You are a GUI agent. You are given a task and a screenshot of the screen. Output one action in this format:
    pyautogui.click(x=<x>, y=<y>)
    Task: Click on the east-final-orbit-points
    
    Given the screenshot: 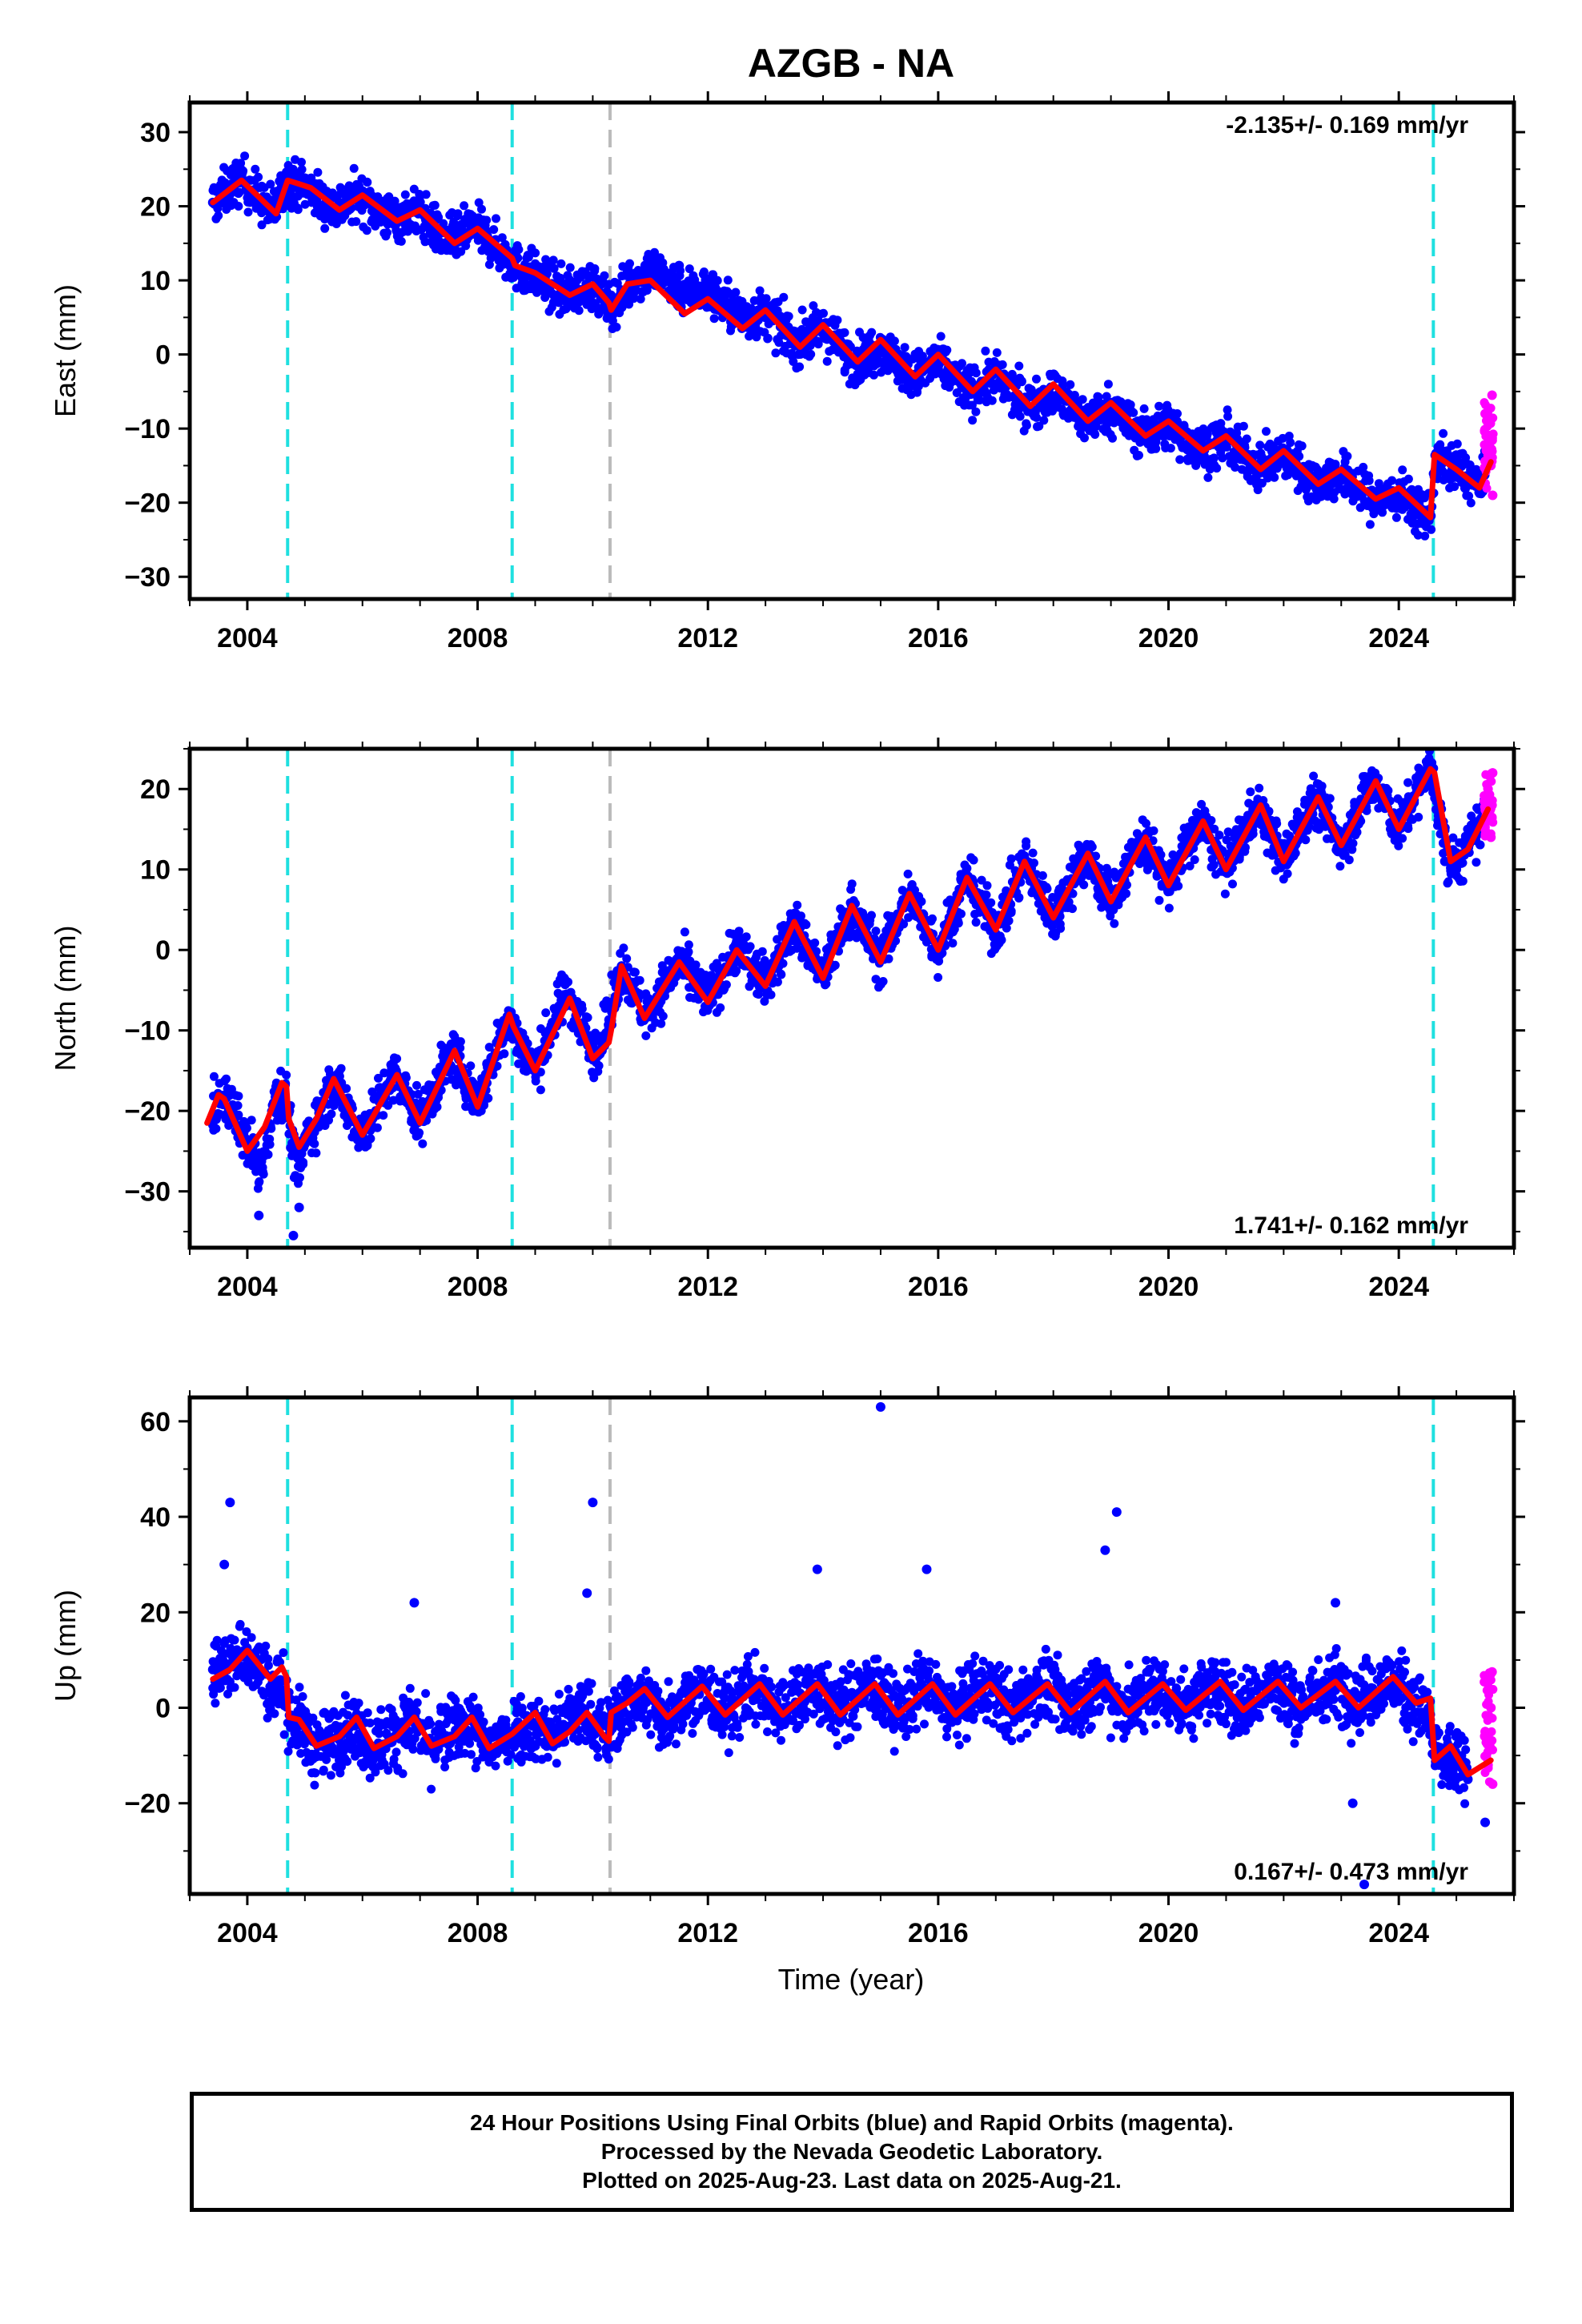 What is the action you would take?
    pyautogui.click(x=849, y=346)
    